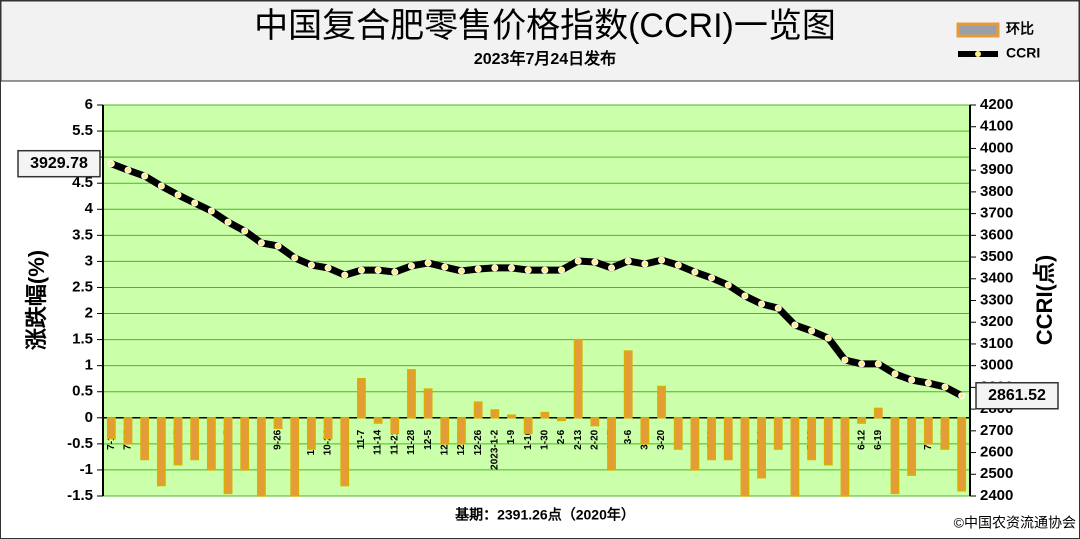 This screenshot has height=539, width=1080. What do you see at coordinates (578, 439) in the screenshot?
I see `x-tick-label: 2-13` at bounding box center [578, 439].